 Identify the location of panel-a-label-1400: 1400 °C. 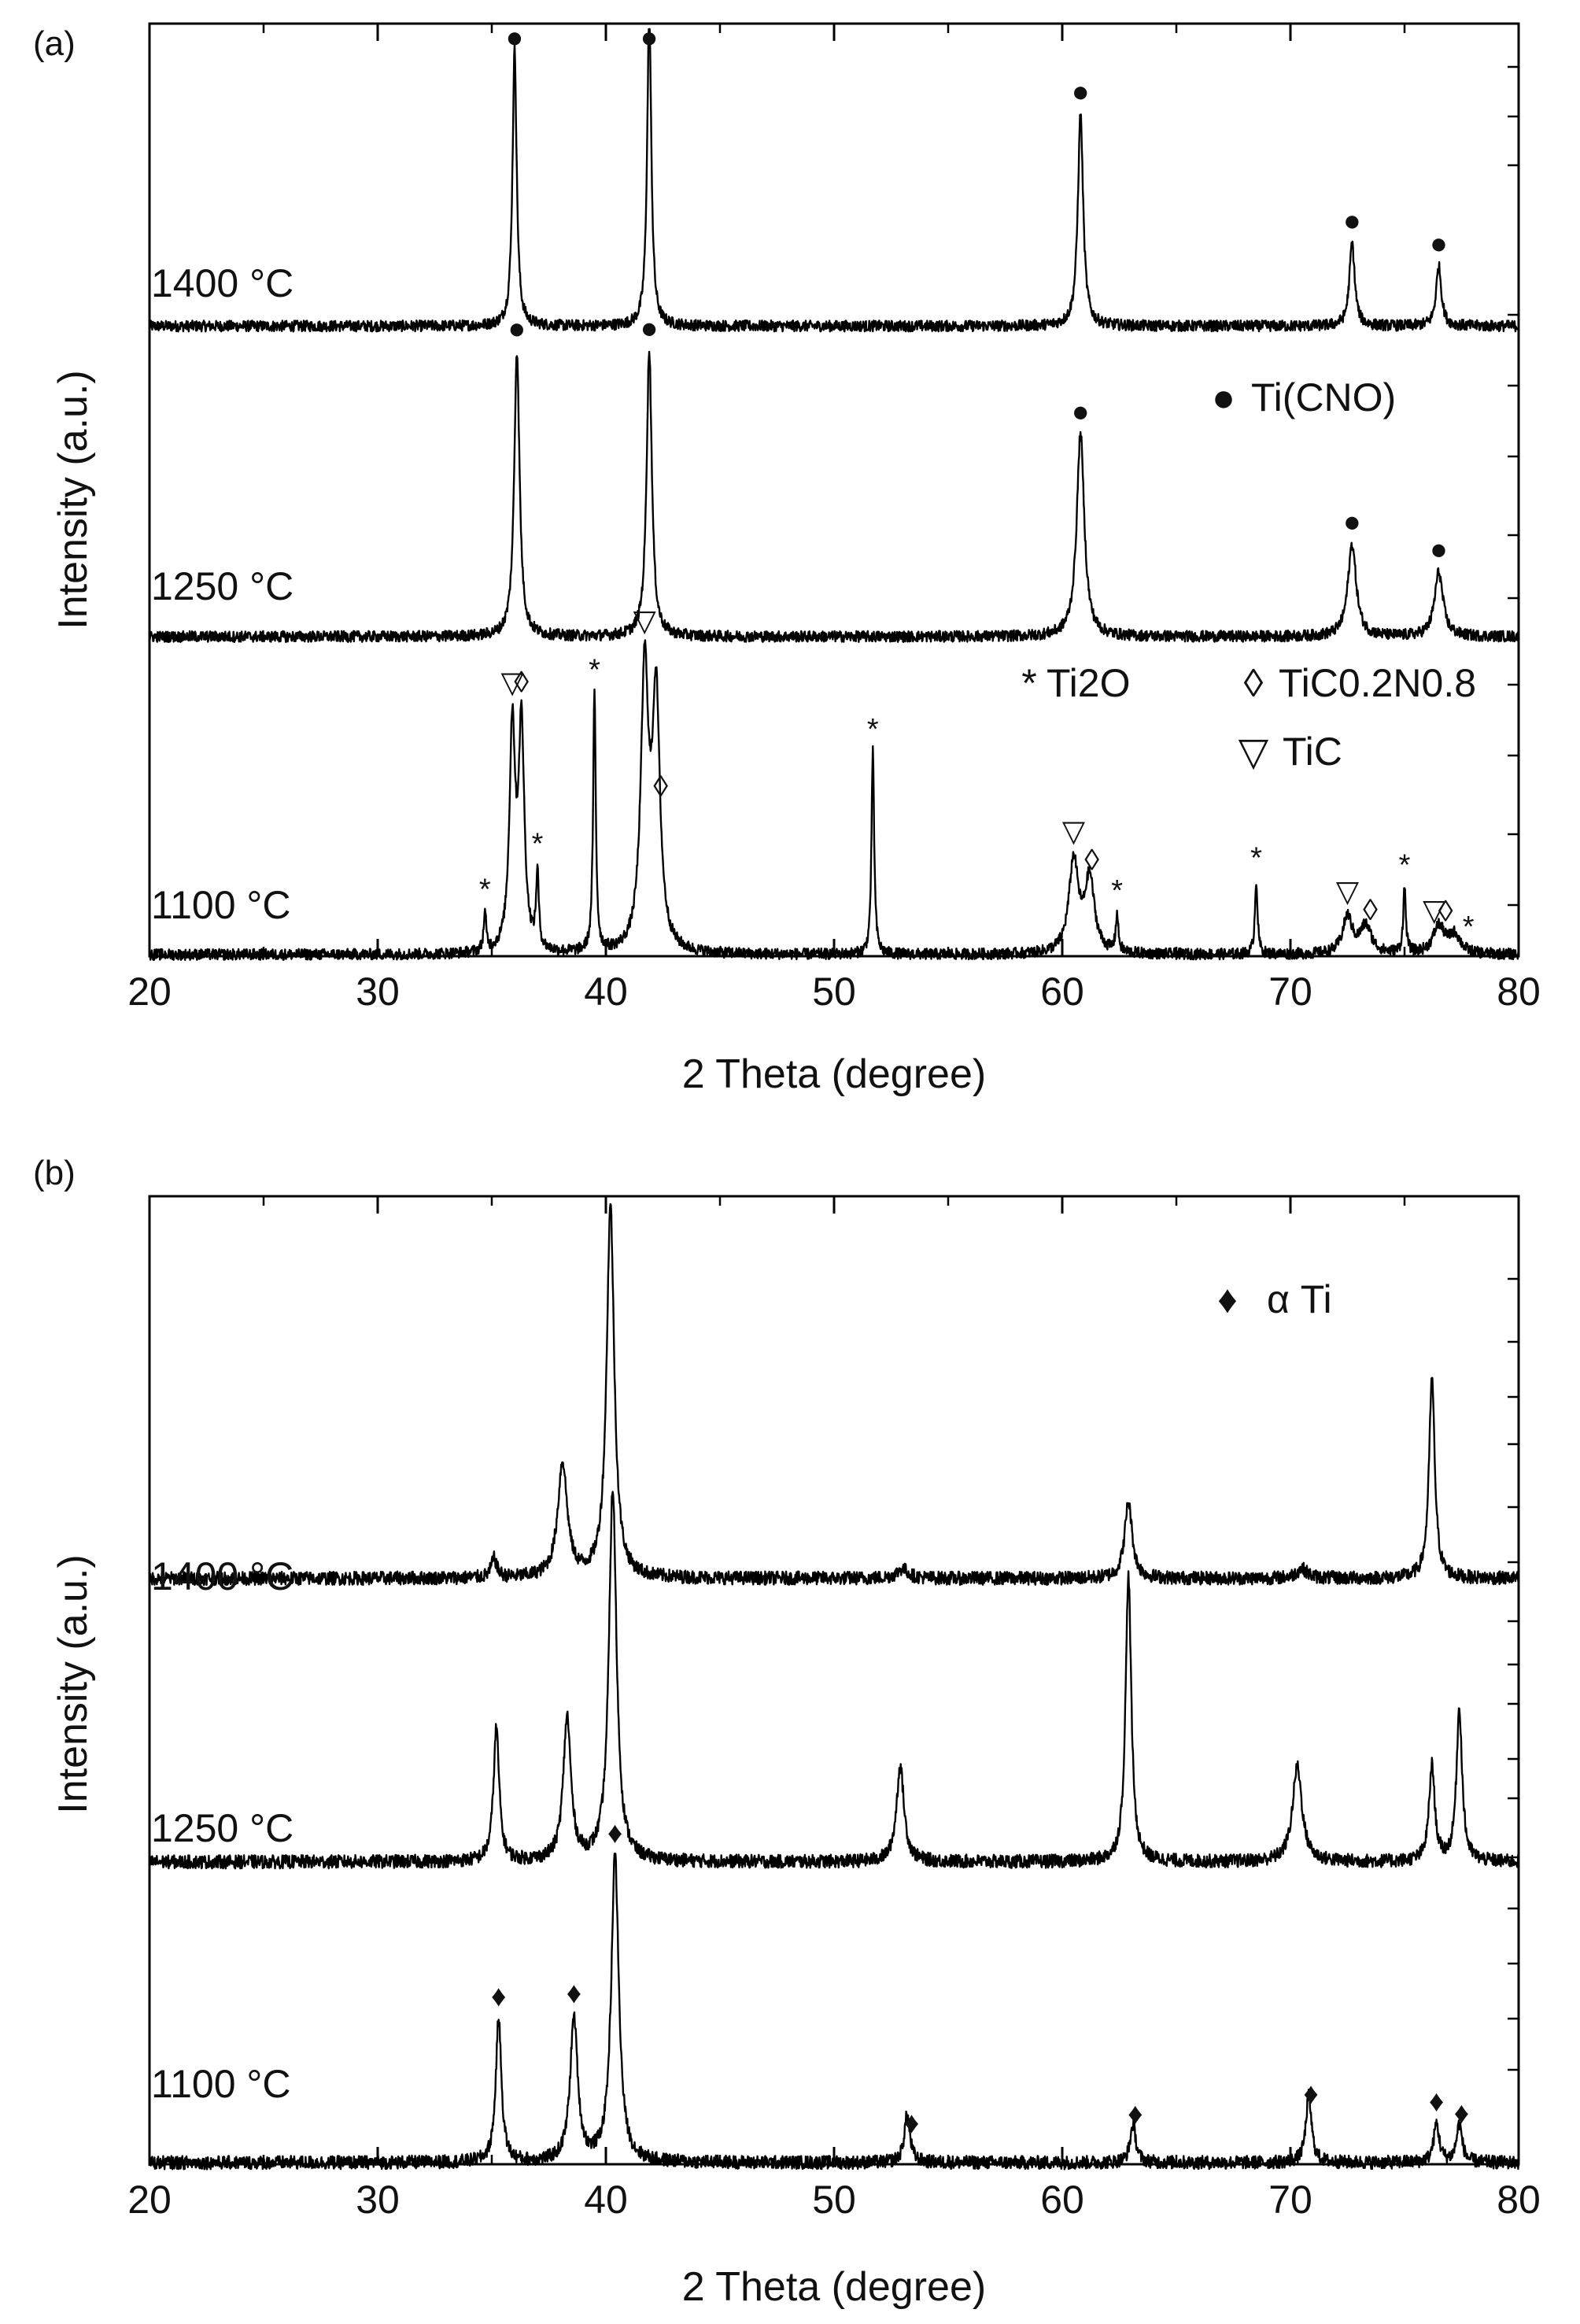
(222, 283).